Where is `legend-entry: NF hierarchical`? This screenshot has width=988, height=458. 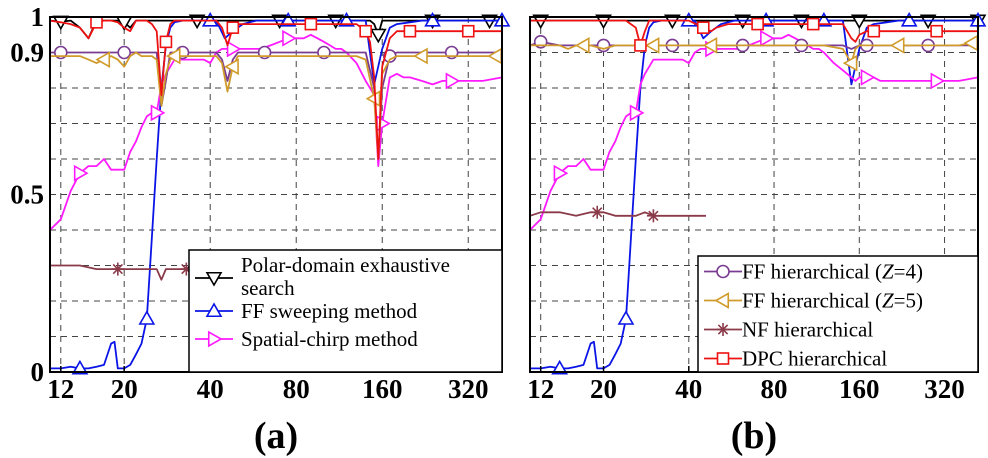
legend-entry: NF hierarchical is located at coordinates (788, 330).